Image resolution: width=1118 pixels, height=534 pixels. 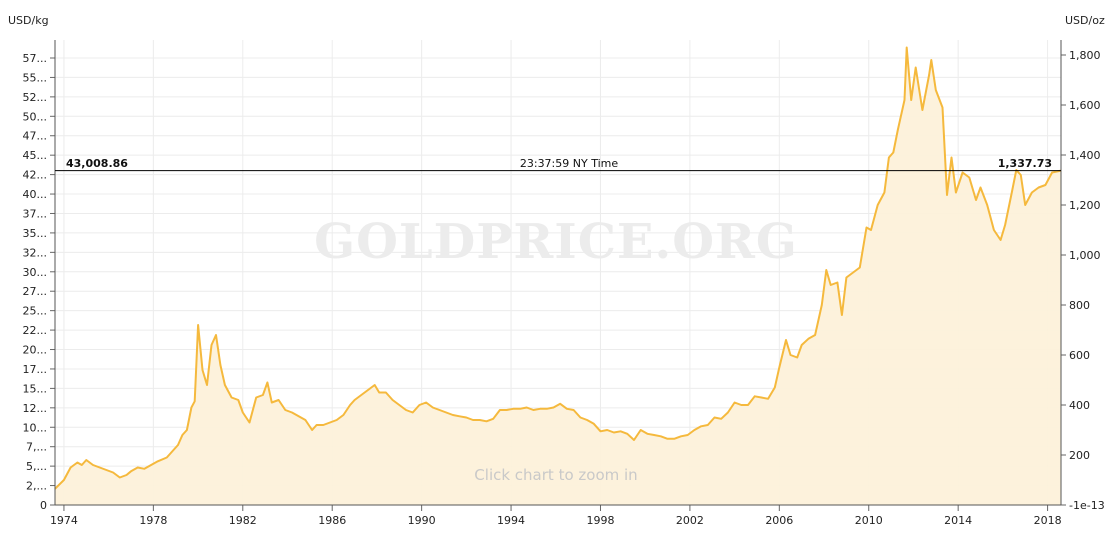 What do you see at coordinates (1025, 163) in the screenshot?
I see `crosshair-right-value: 1,337.73` at bounding box center [1025, 163].